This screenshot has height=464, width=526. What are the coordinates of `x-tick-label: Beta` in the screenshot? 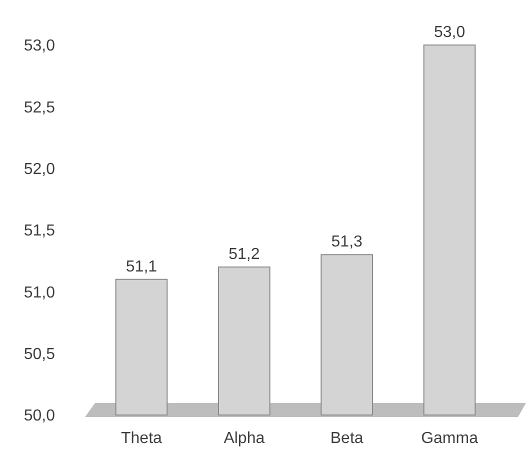 It's located at (347, 438).